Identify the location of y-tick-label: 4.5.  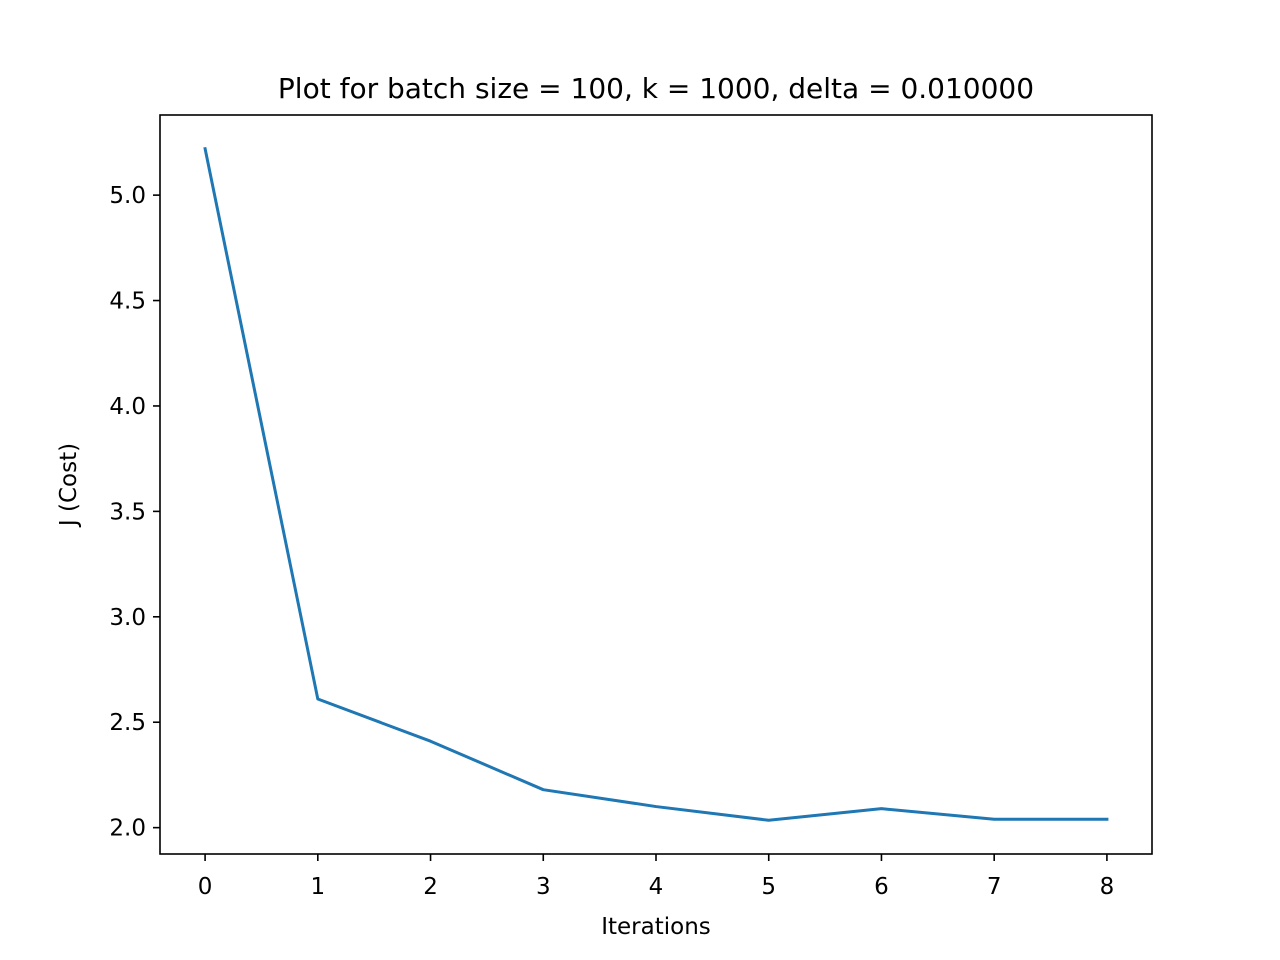
(127, 302).